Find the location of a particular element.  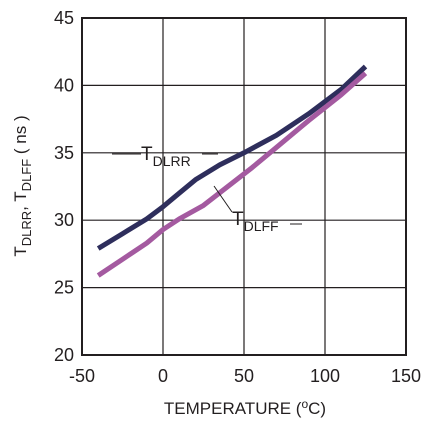

y-tick-labels: 20 25 30 35 40 45 is located at coordinates (64, 186).